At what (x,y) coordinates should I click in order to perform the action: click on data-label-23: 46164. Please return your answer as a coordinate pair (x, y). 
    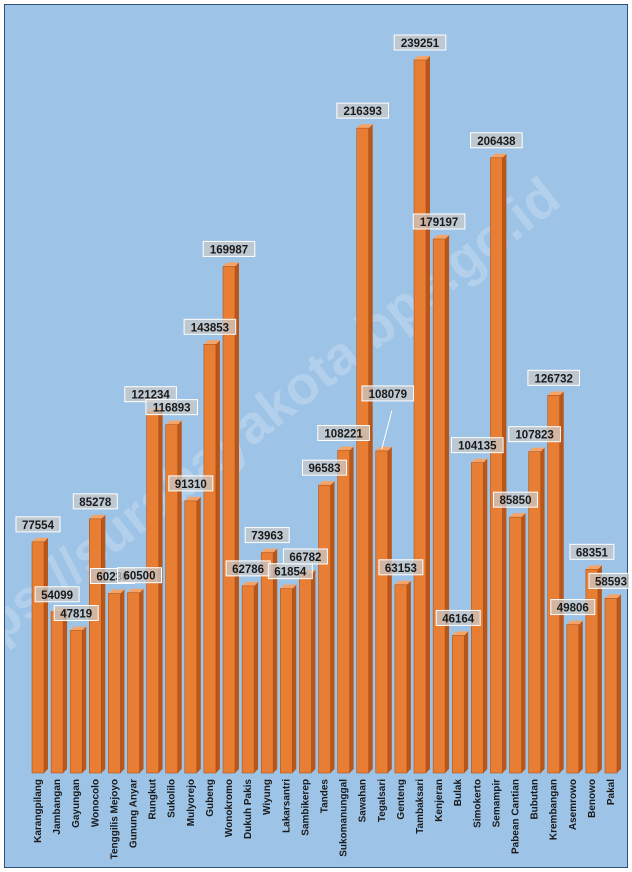
    Looking at the image, I should click on (458, 619).